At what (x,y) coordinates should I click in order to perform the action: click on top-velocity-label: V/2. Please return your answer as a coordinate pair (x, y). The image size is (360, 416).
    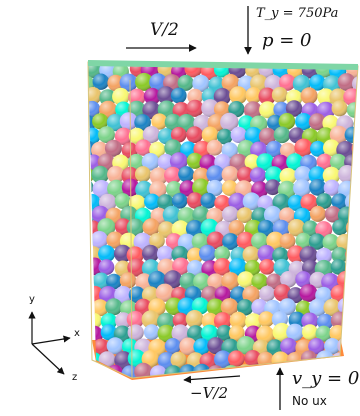
    Looking at the image, I should click on (164, 30).